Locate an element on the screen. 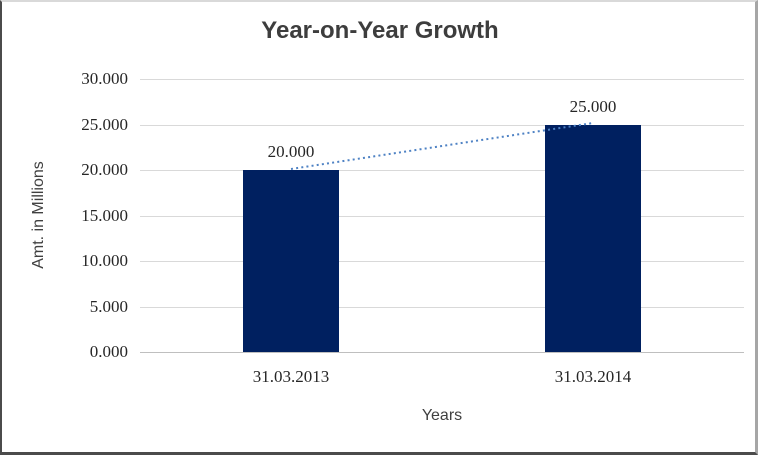 The image size is (764, 461). x-tick-label: 31.03.2014 is located at coordinates (593, 376).